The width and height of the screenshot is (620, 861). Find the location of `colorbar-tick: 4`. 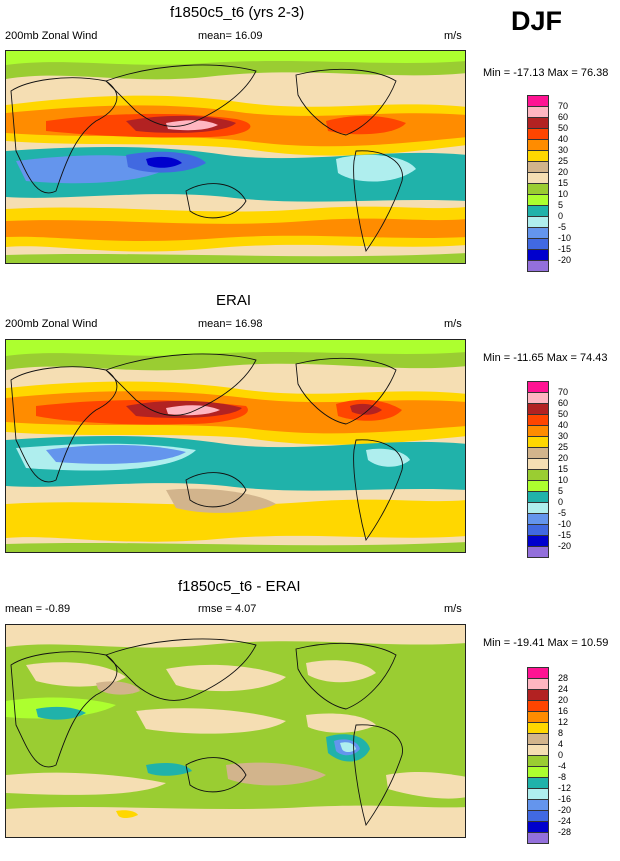

colorbar-tick: 4 is located at coordinates (561, 744).